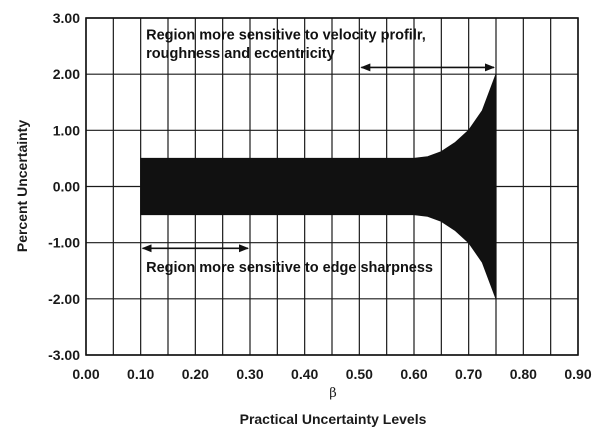  What do you see at coordinates (66, 130) in the screenshot?
I see `y-tick-label: 1.00` at bounding box center [66, 130].